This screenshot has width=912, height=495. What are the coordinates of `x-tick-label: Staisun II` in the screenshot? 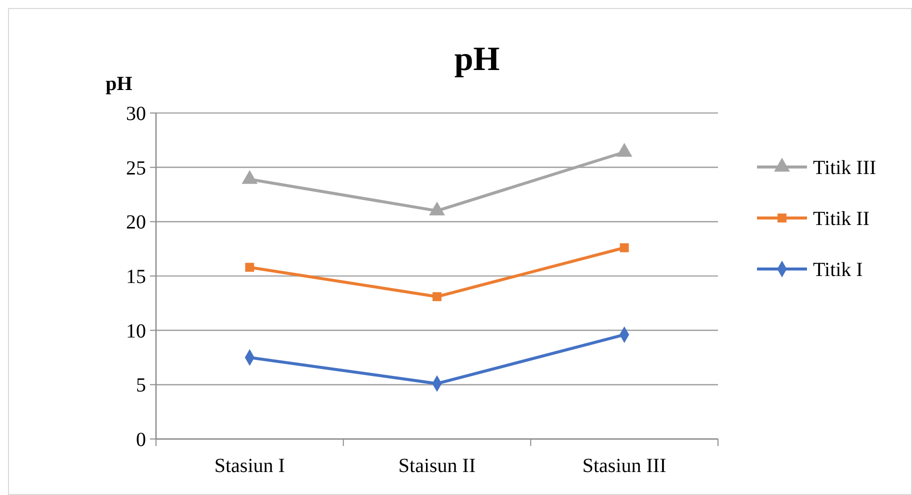 It's located at (437, 466).